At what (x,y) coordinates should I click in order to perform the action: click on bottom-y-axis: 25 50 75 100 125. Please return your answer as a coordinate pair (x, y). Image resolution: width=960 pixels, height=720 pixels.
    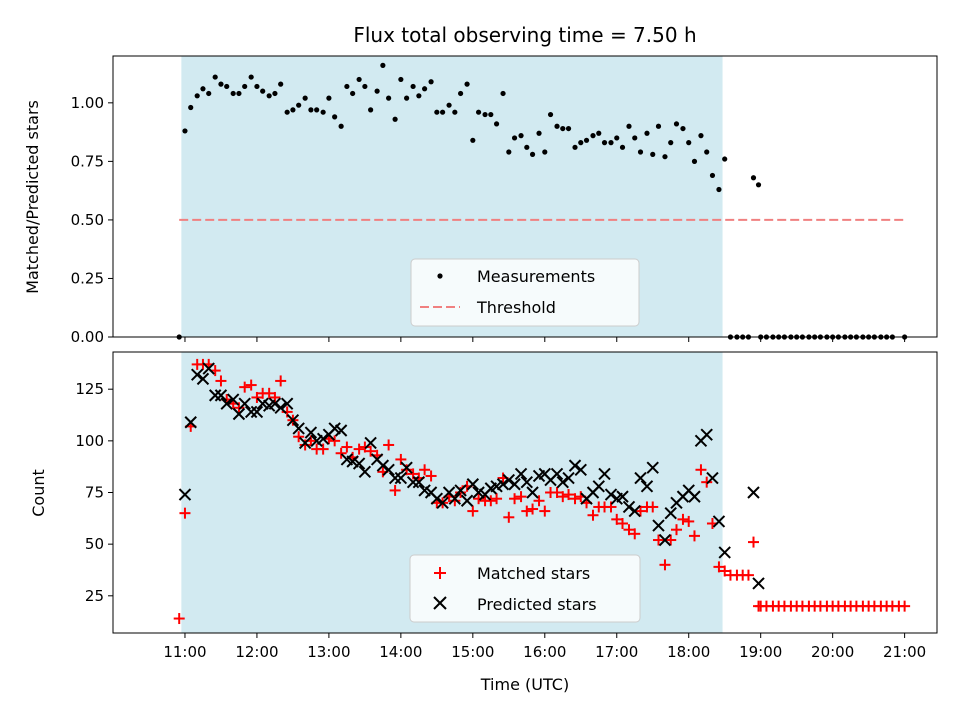
    Looking at the image, I should click on (94, 492).